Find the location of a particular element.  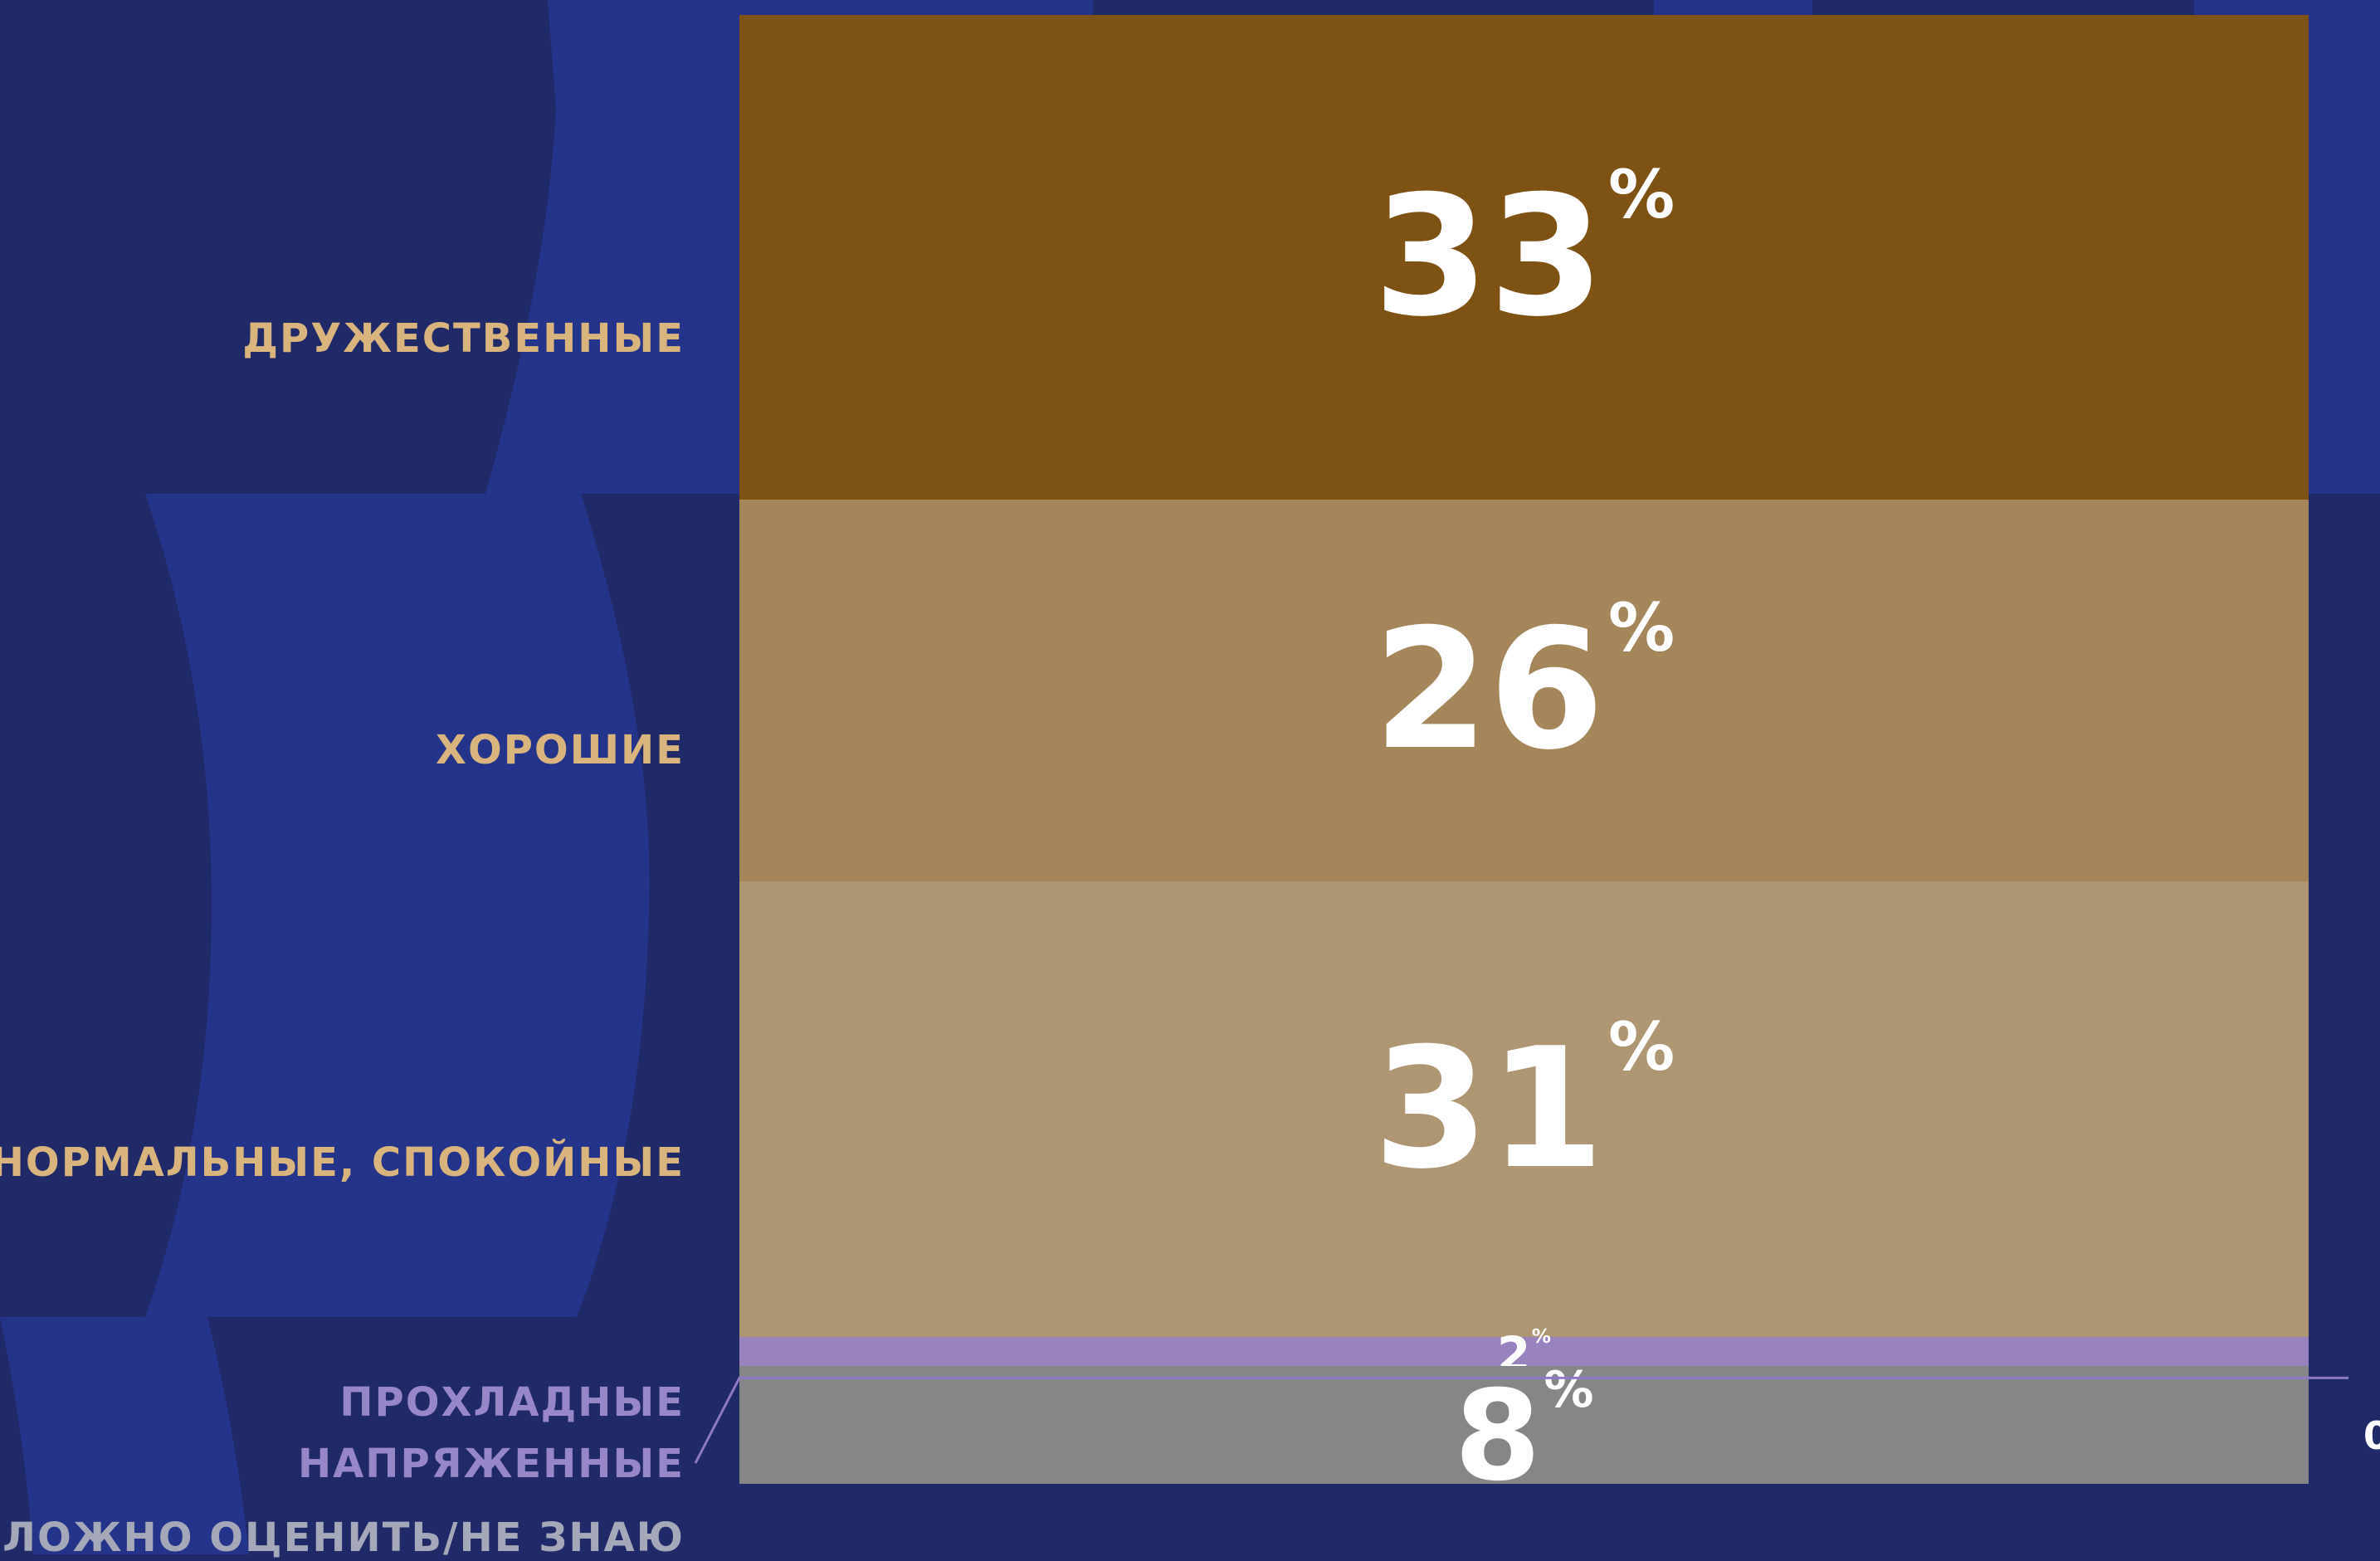

bg-middle-arc is located at coordinates (397, 906).